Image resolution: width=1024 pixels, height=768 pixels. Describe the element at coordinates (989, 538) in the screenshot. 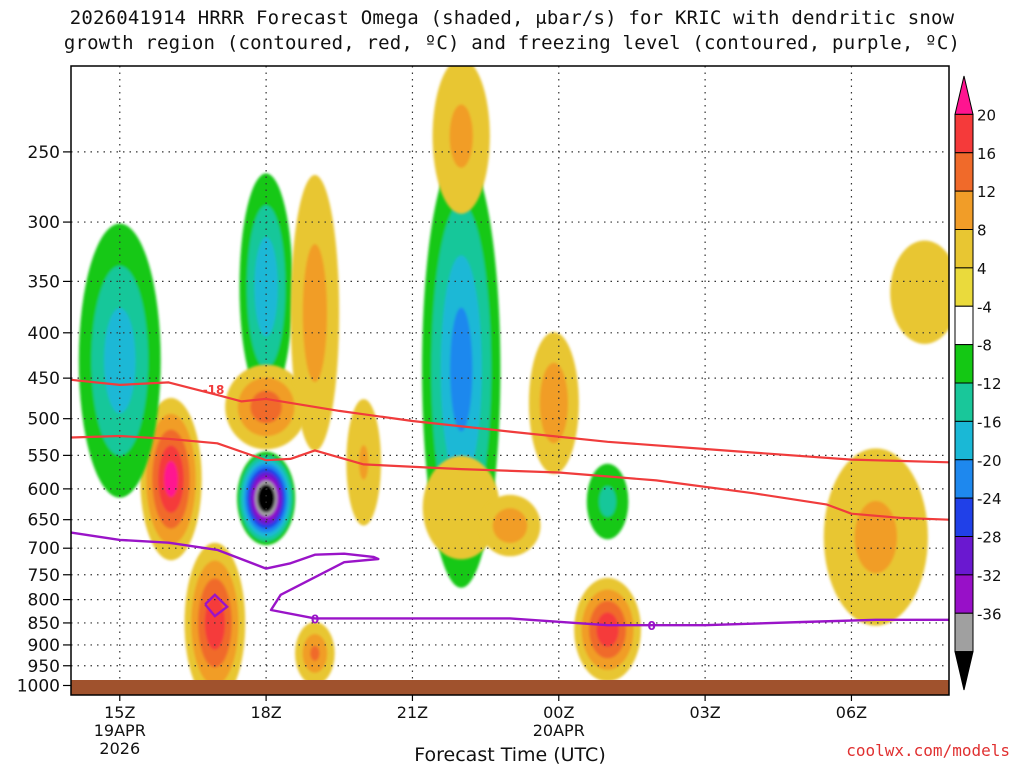

I see `colorbar-label: -28` at that location.